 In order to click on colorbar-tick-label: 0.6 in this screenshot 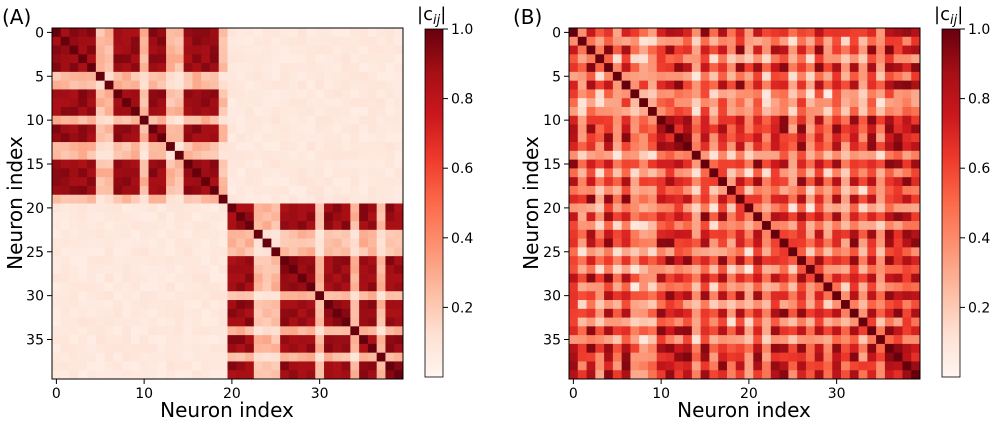, I will do `click(979, 169)`.